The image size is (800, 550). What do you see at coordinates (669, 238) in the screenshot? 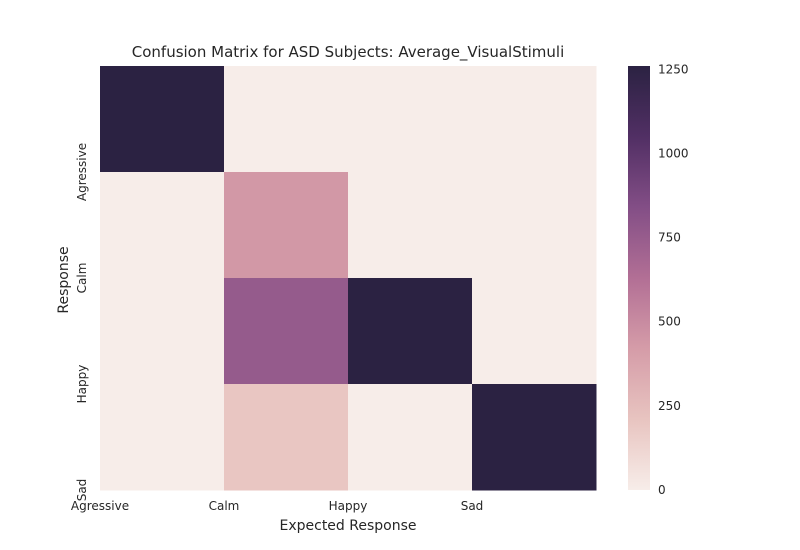
I see `colorbar-tick-label: 750` at bounding box center [669, 238].